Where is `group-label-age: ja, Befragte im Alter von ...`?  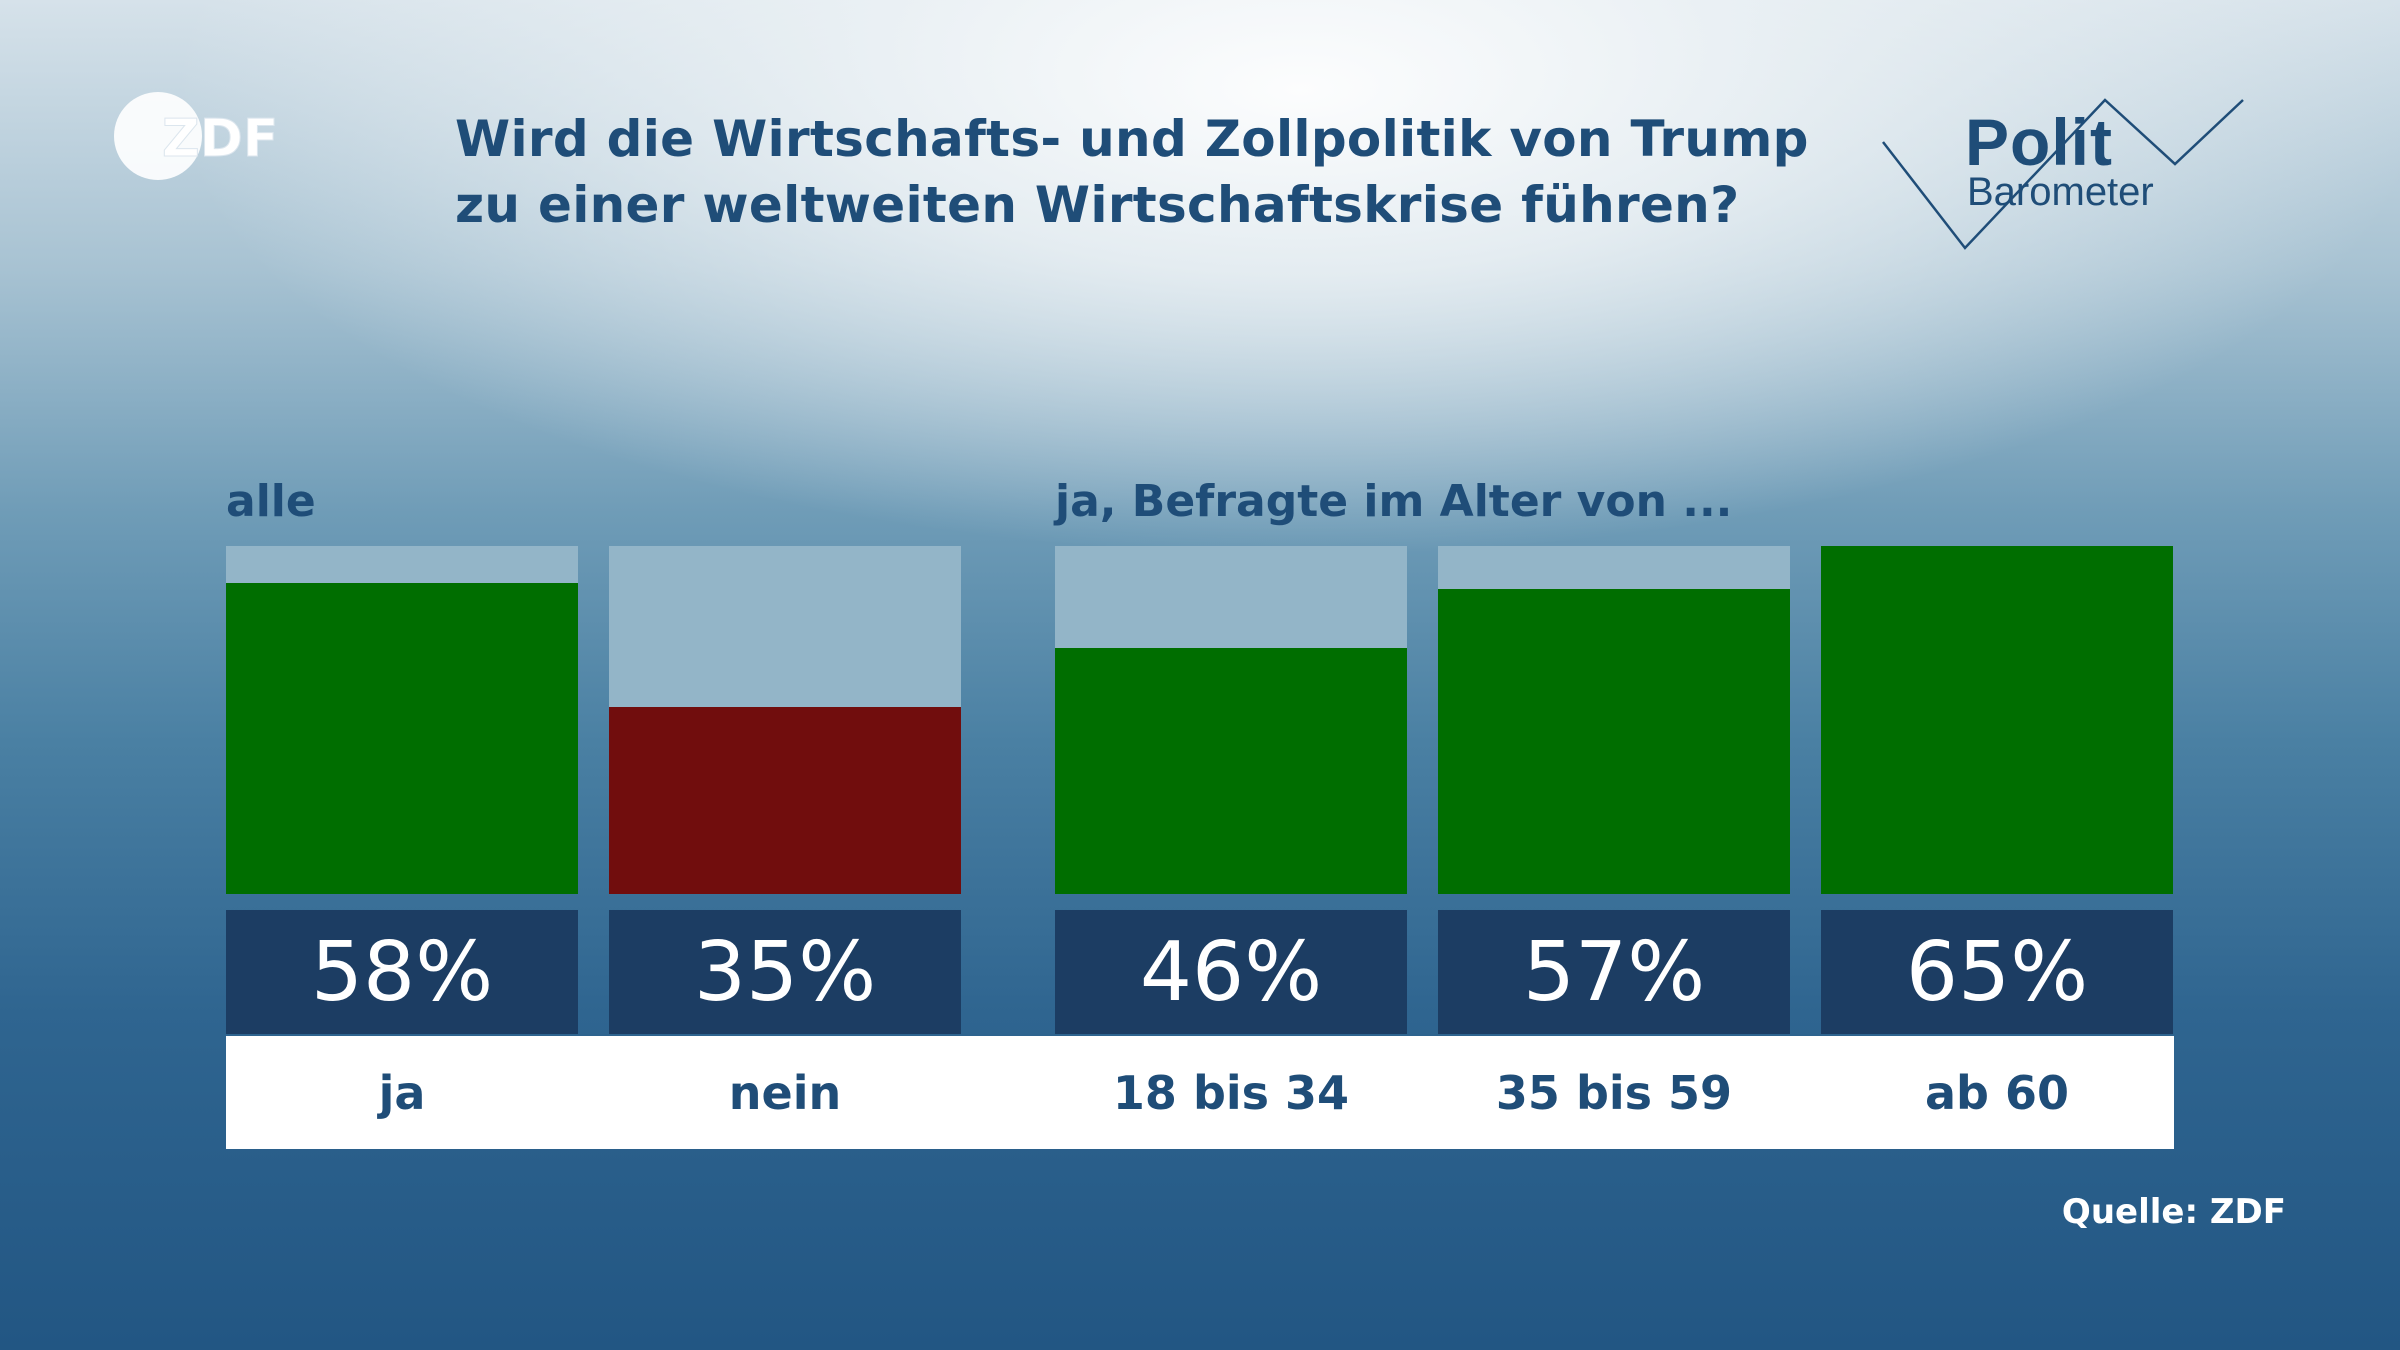
group-label-age: ja, Befragte im Alter von ... is located at coordinates (1394, 501).